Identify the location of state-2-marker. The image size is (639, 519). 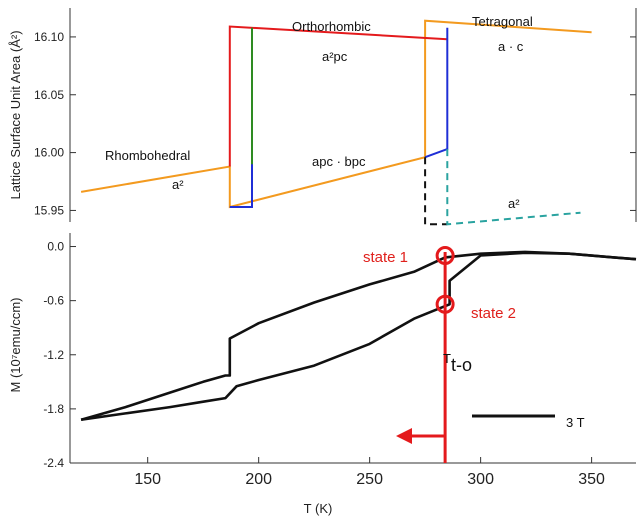
(445, 304).